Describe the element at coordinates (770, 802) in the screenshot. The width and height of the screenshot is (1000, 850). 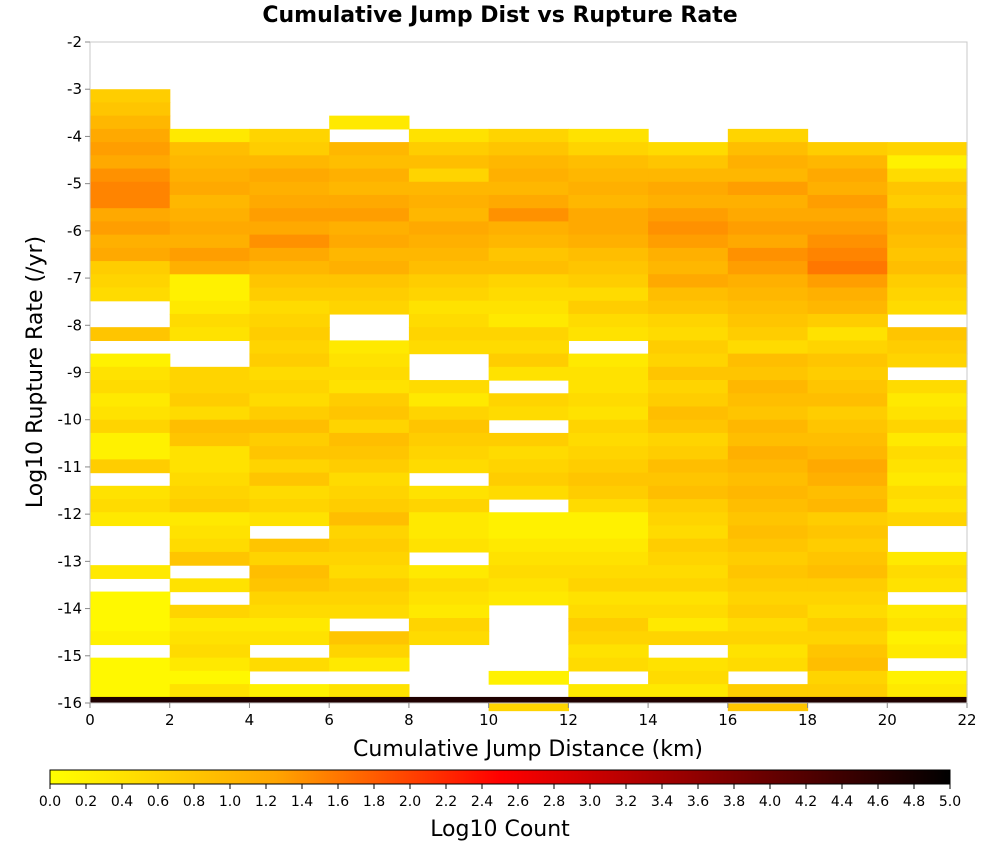
I see `colorbar-tick-label: 4.0` at that location.